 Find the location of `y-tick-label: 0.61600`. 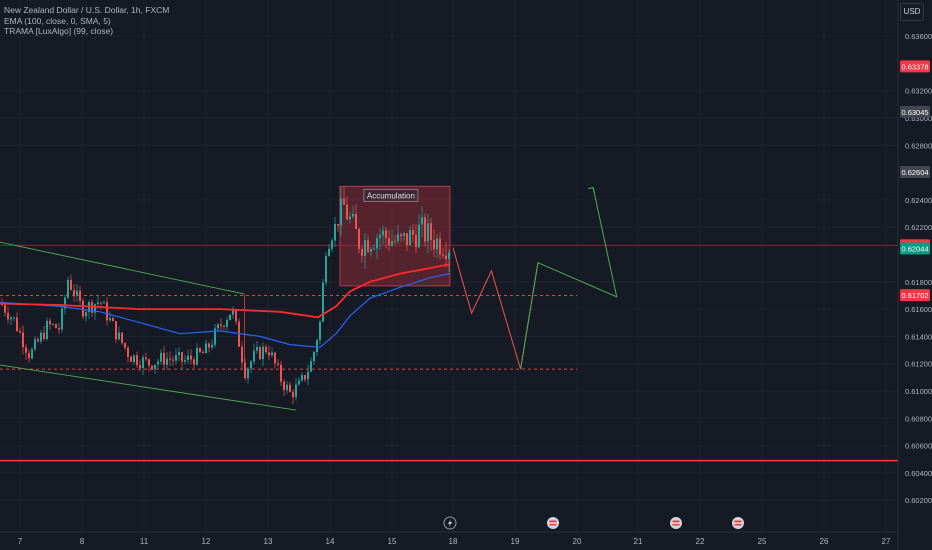

y-tick-label: 0.61600 is located at coordinates (918, 309).